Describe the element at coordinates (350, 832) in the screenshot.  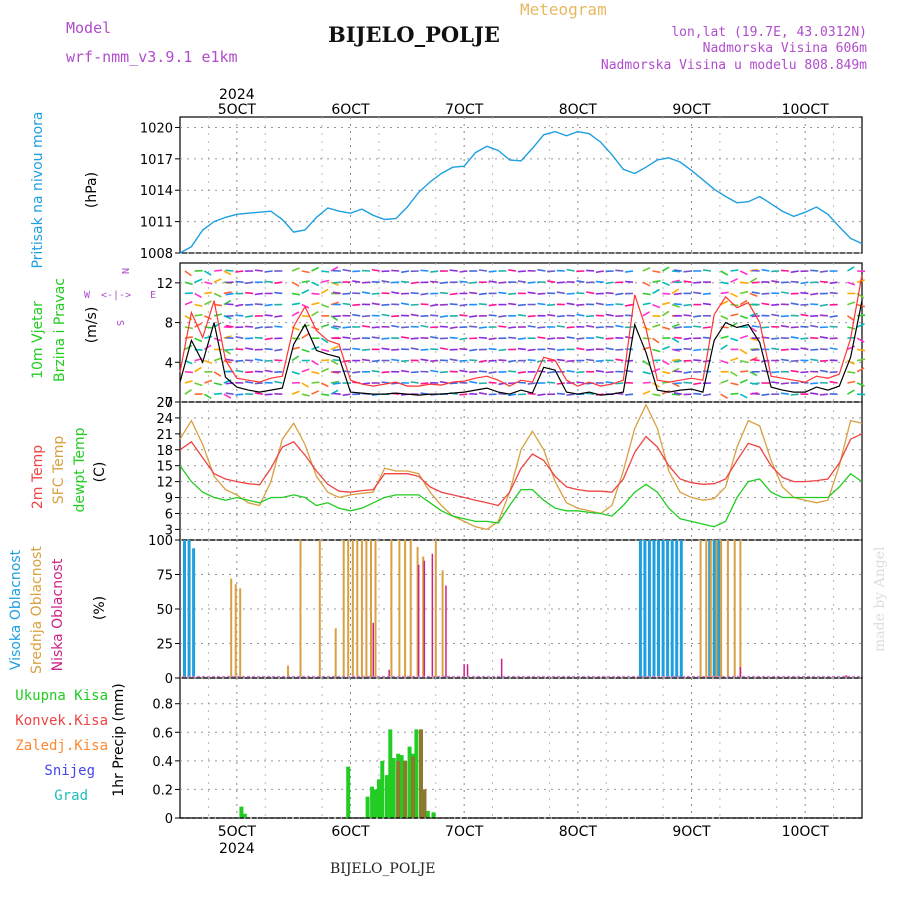
I see `x-tick-label-bottom: 6OCT` at that location.